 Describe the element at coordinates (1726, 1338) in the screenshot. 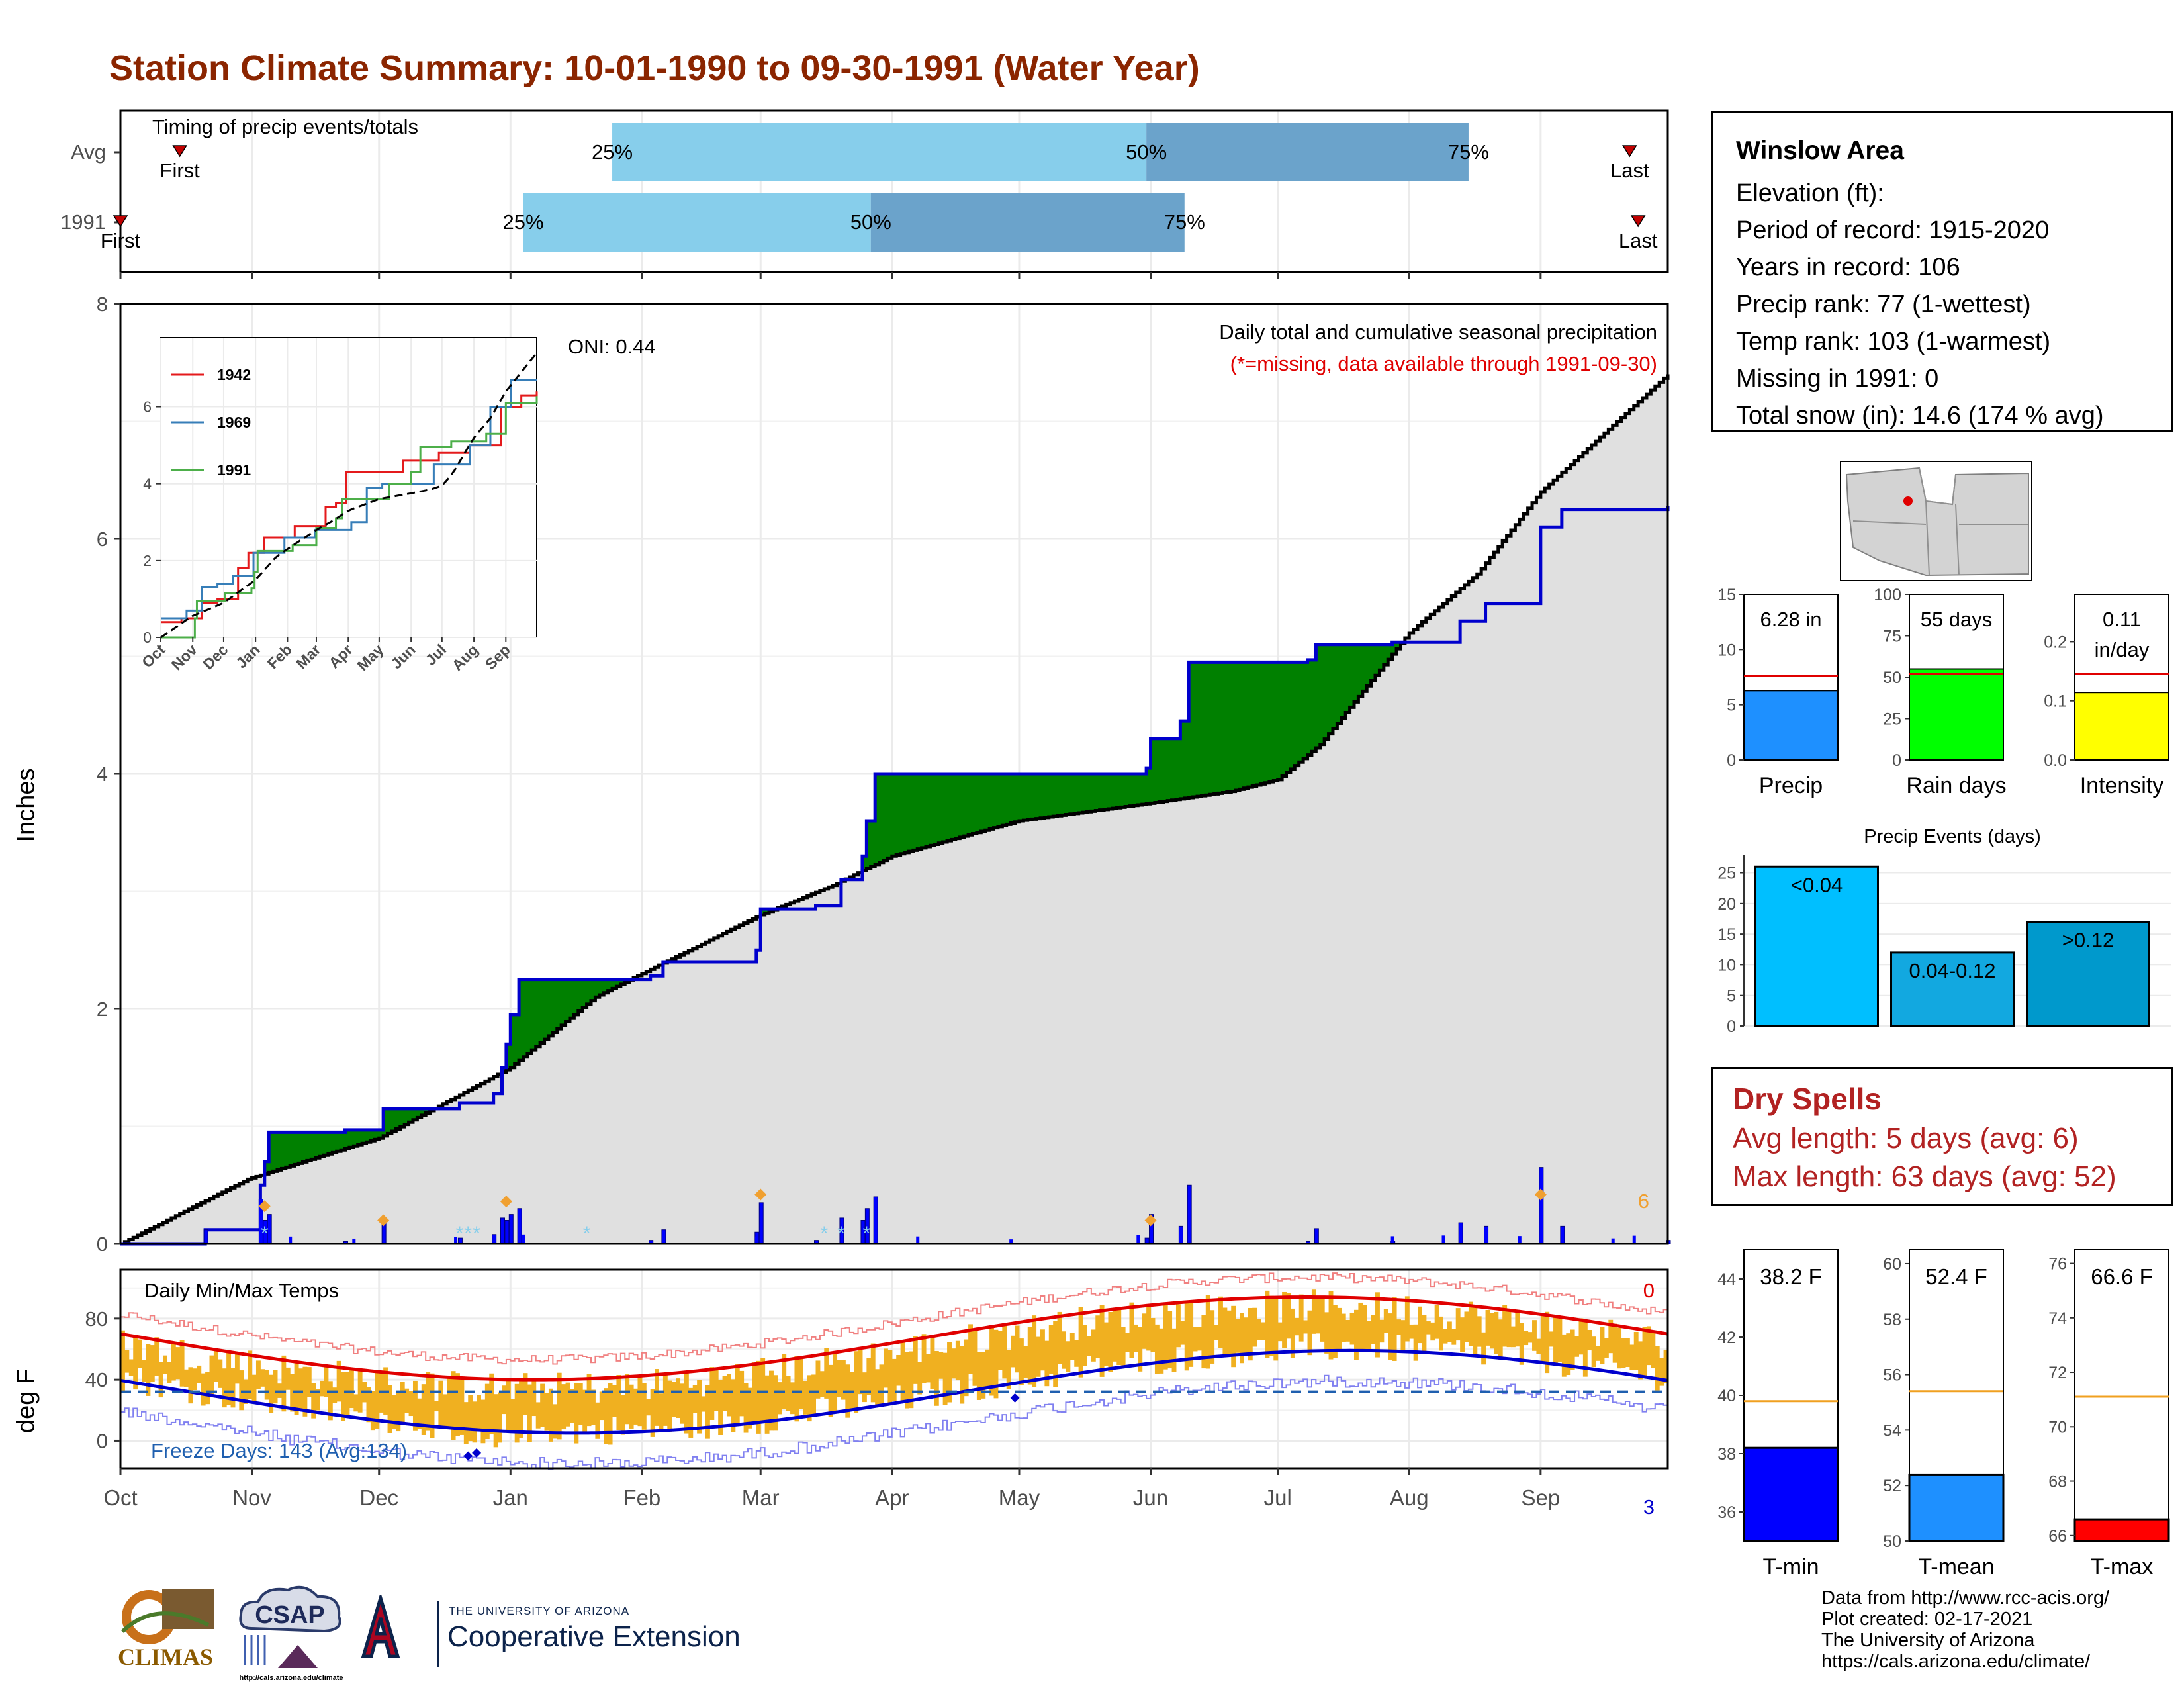

I see `temp-summary-ytick-label: 42` at that location.